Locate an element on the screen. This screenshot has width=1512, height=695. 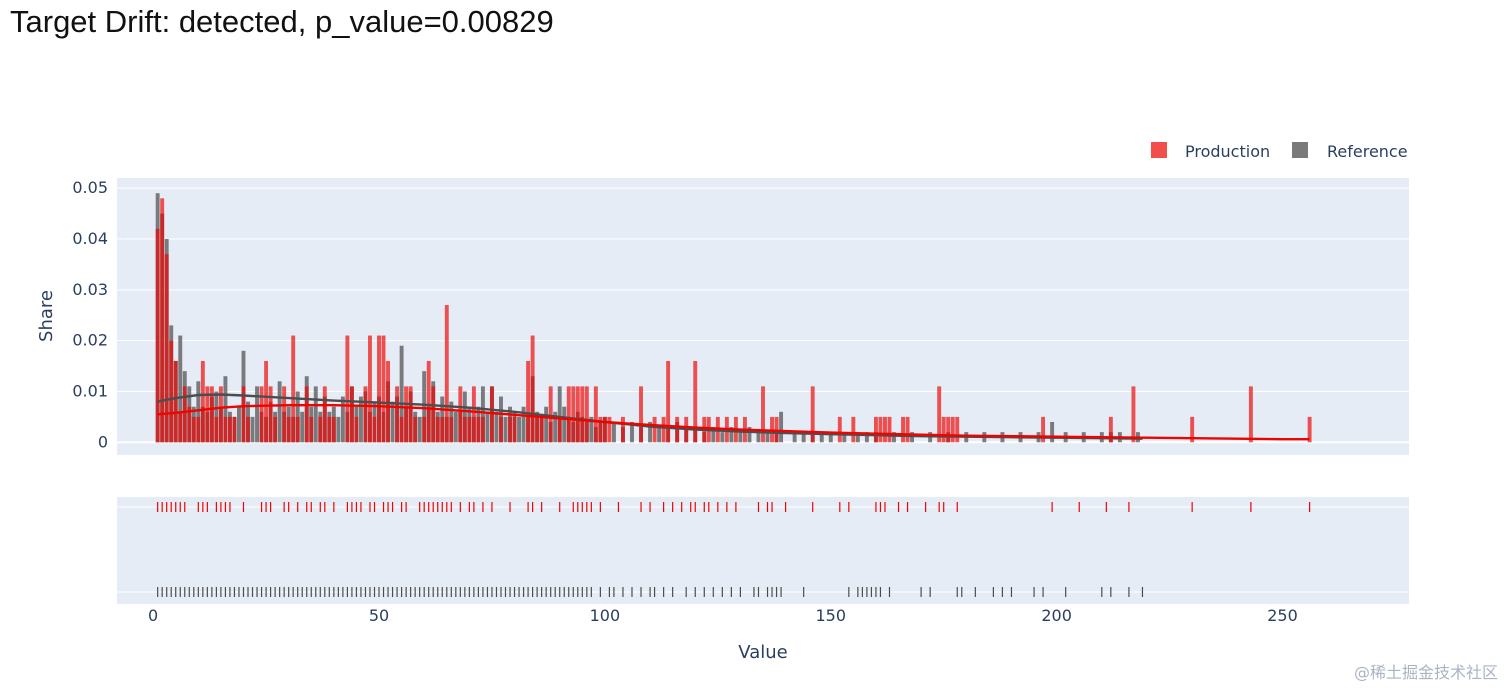
y-tick-label: 0 is located at coordinates (103, 441).